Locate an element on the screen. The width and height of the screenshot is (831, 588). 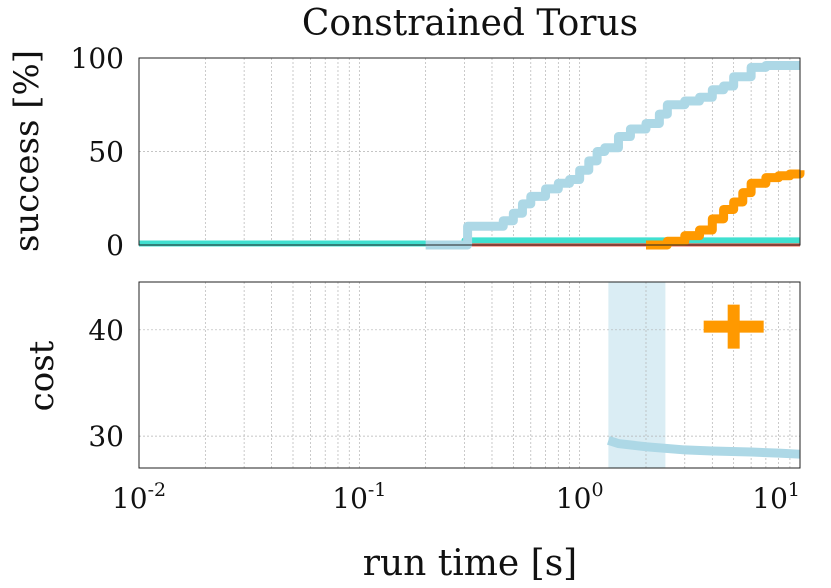
x-tick-labels: 10⁻² 10⁻¹ 10⁰ 10¹ is located at coordinates (456, 497).